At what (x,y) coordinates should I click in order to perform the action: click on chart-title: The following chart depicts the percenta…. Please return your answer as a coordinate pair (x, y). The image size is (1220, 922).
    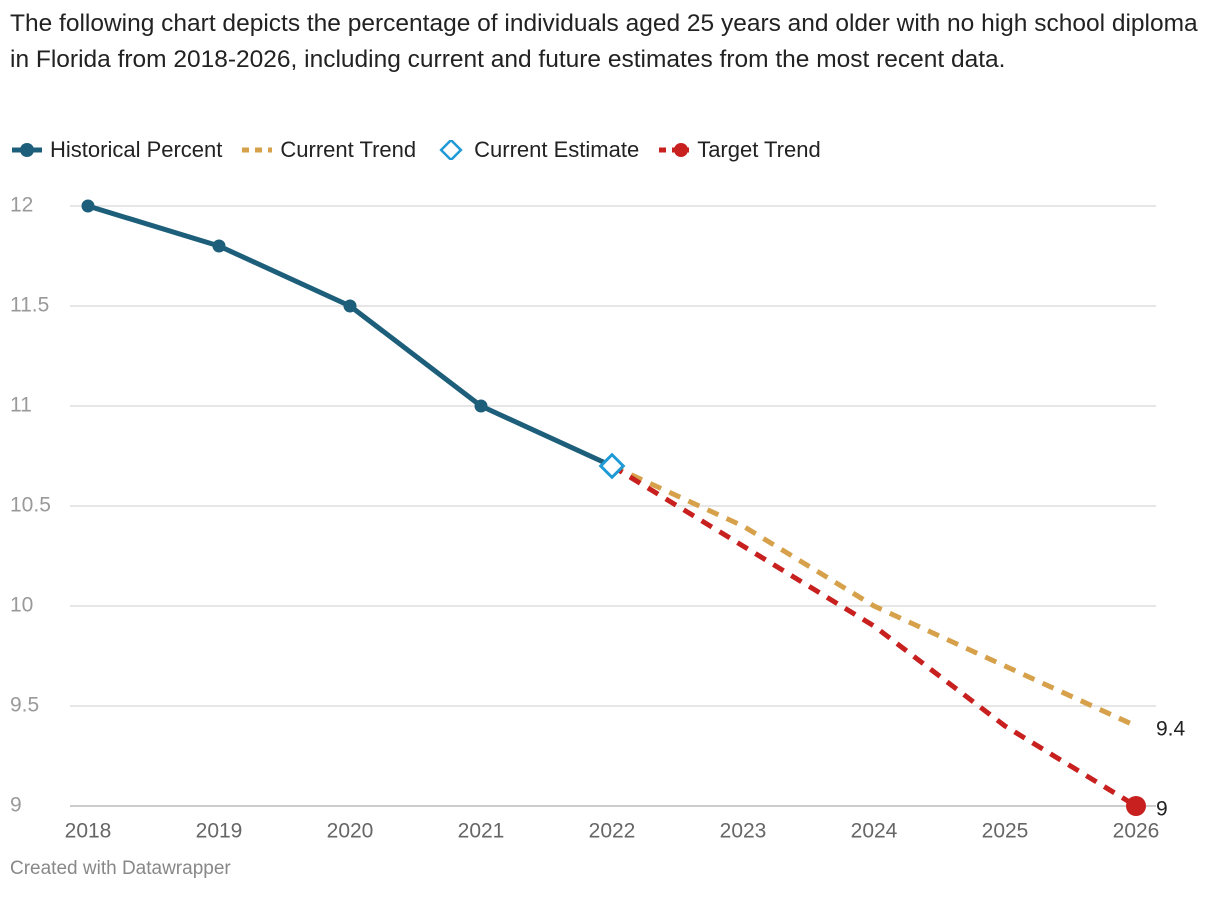
    Looking at the image, I should click on (604, 41).